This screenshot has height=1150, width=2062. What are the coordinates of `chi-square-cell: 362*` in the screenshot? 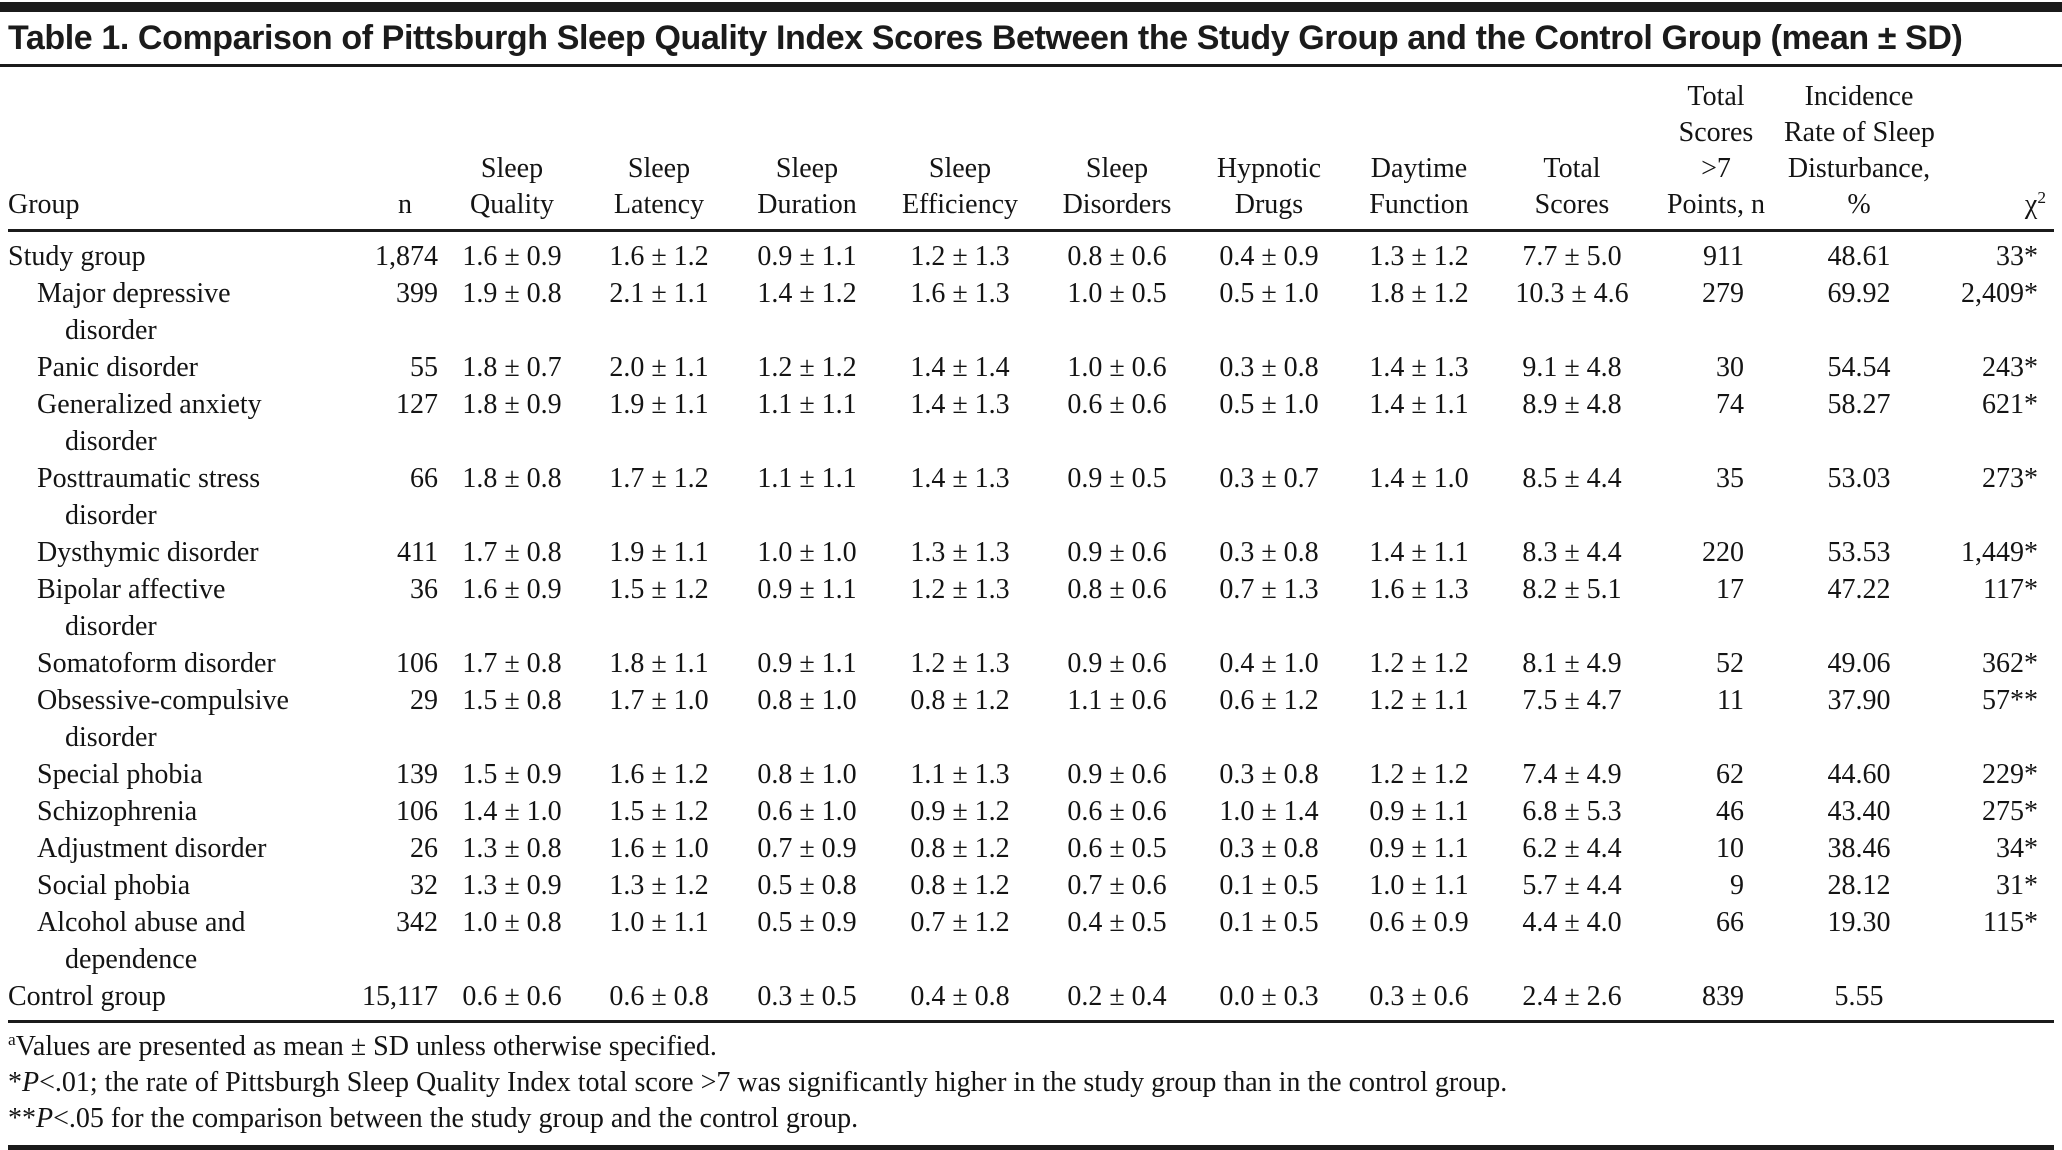 It's located at (2010, 663).